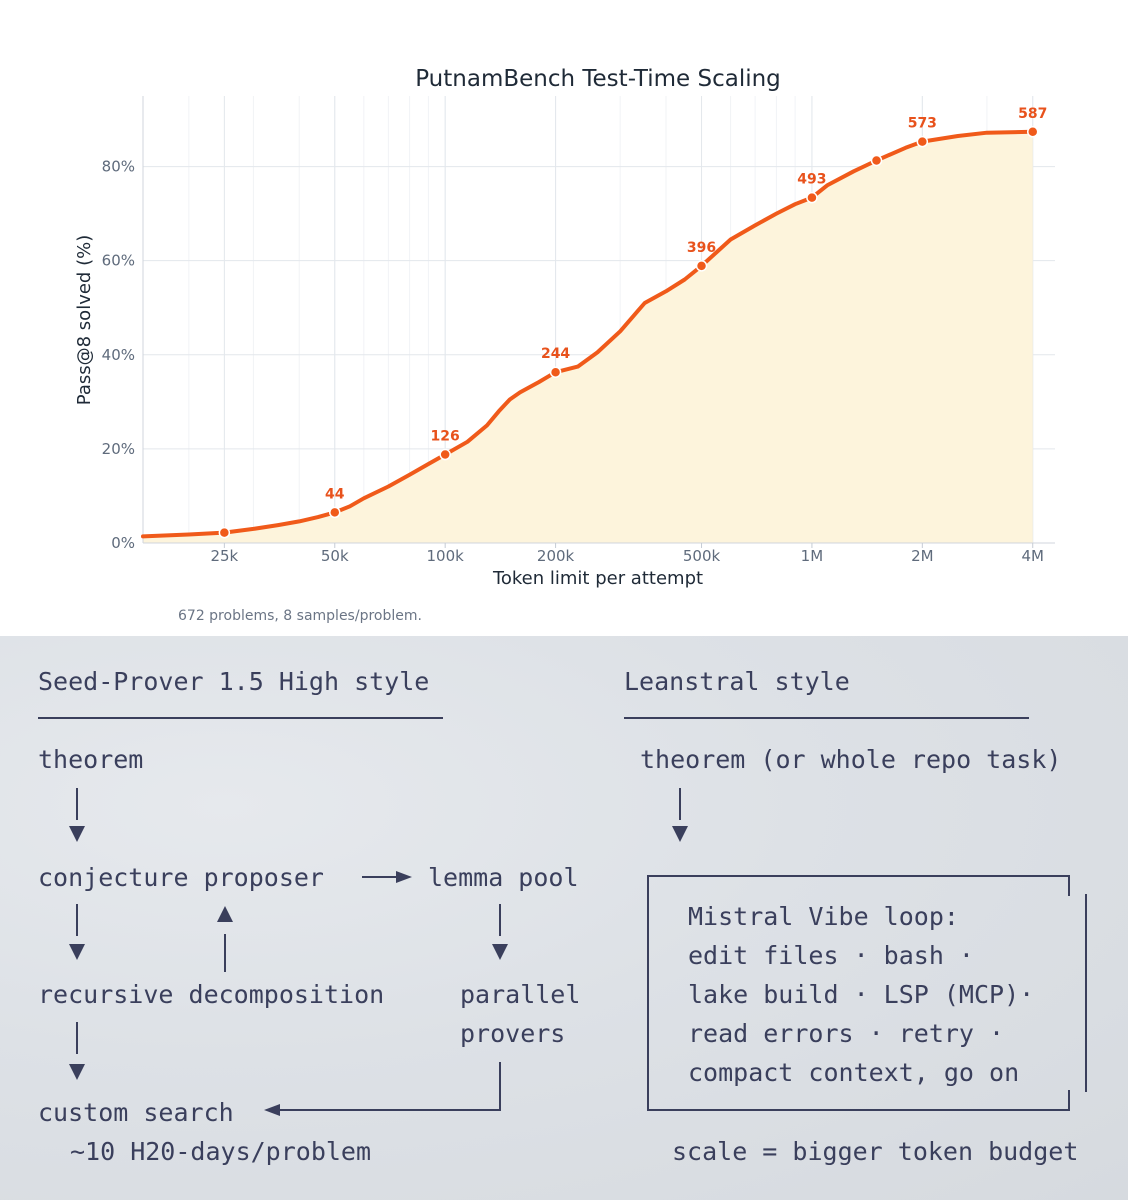 The image size is (1128, 1200). I want to click on chart-title: PutnamBench Test-Time Scaling, so click(598, 79).